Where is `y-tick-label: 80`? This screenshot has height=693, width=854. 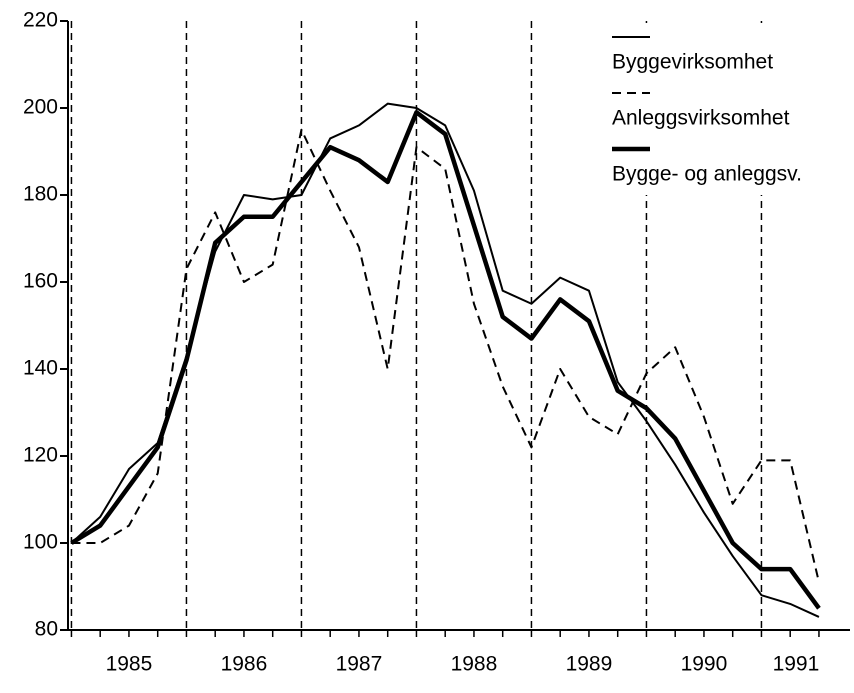
y-tick-label: 80 is located at coordinates (46, 629).